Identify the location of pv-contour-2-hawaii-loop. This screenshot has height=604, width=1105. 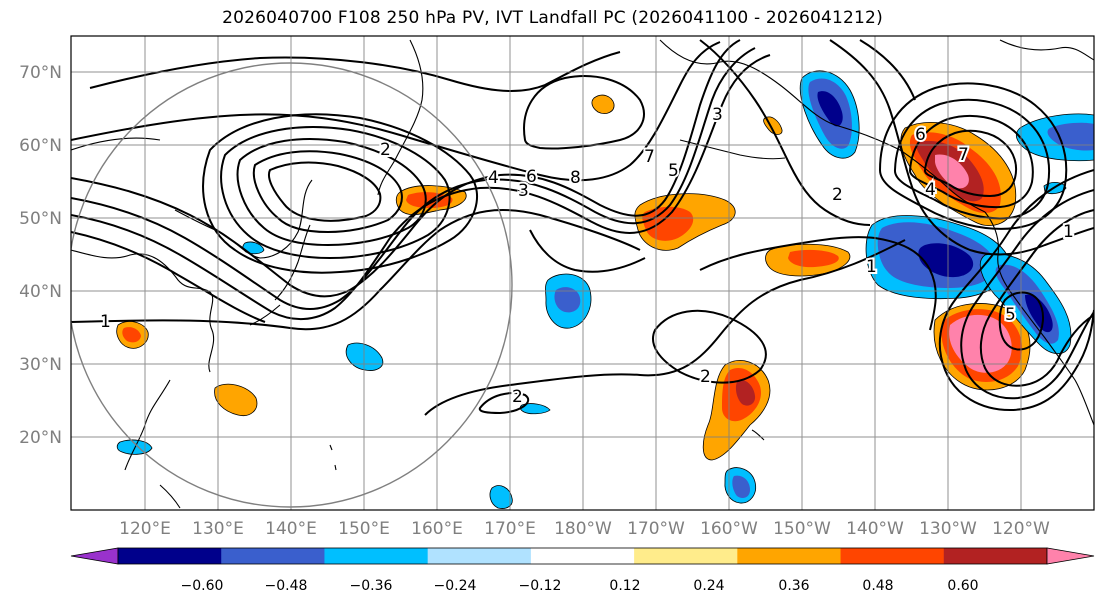
(709, 346).